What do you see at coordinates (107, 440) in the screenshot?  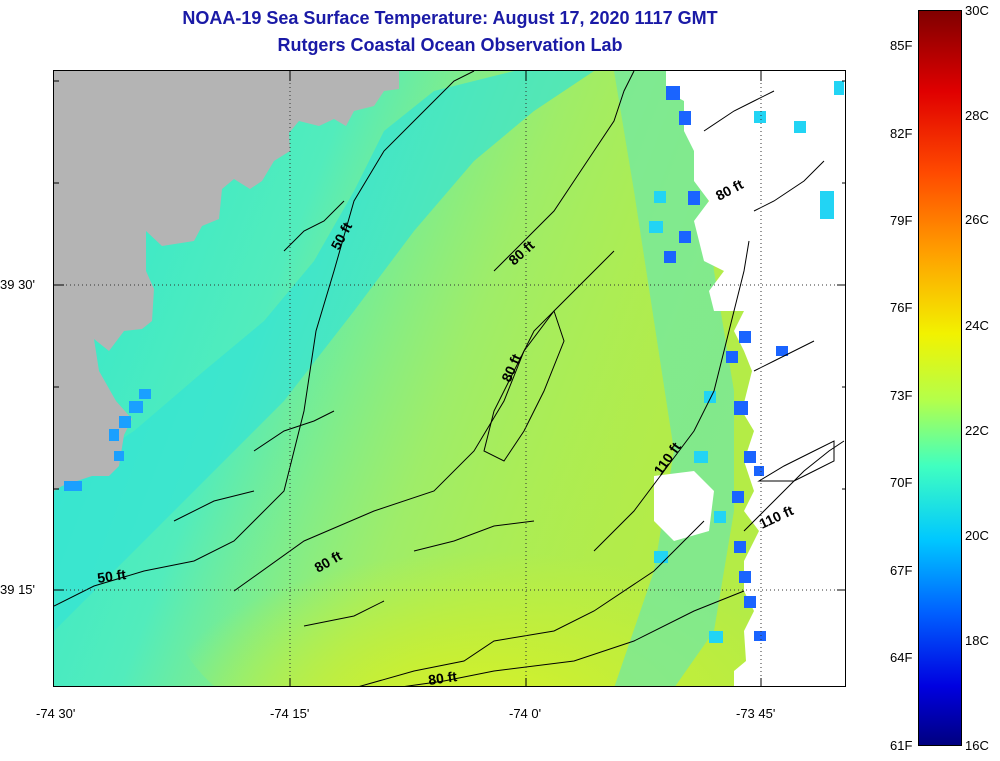 I see `coastal-cool-pixels` at bounding box center [107, 440].